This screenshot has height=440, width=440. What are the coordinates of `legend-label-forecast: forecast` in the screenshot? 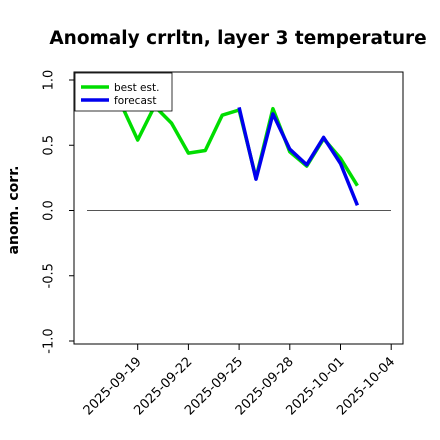 It's located at (135, 101).